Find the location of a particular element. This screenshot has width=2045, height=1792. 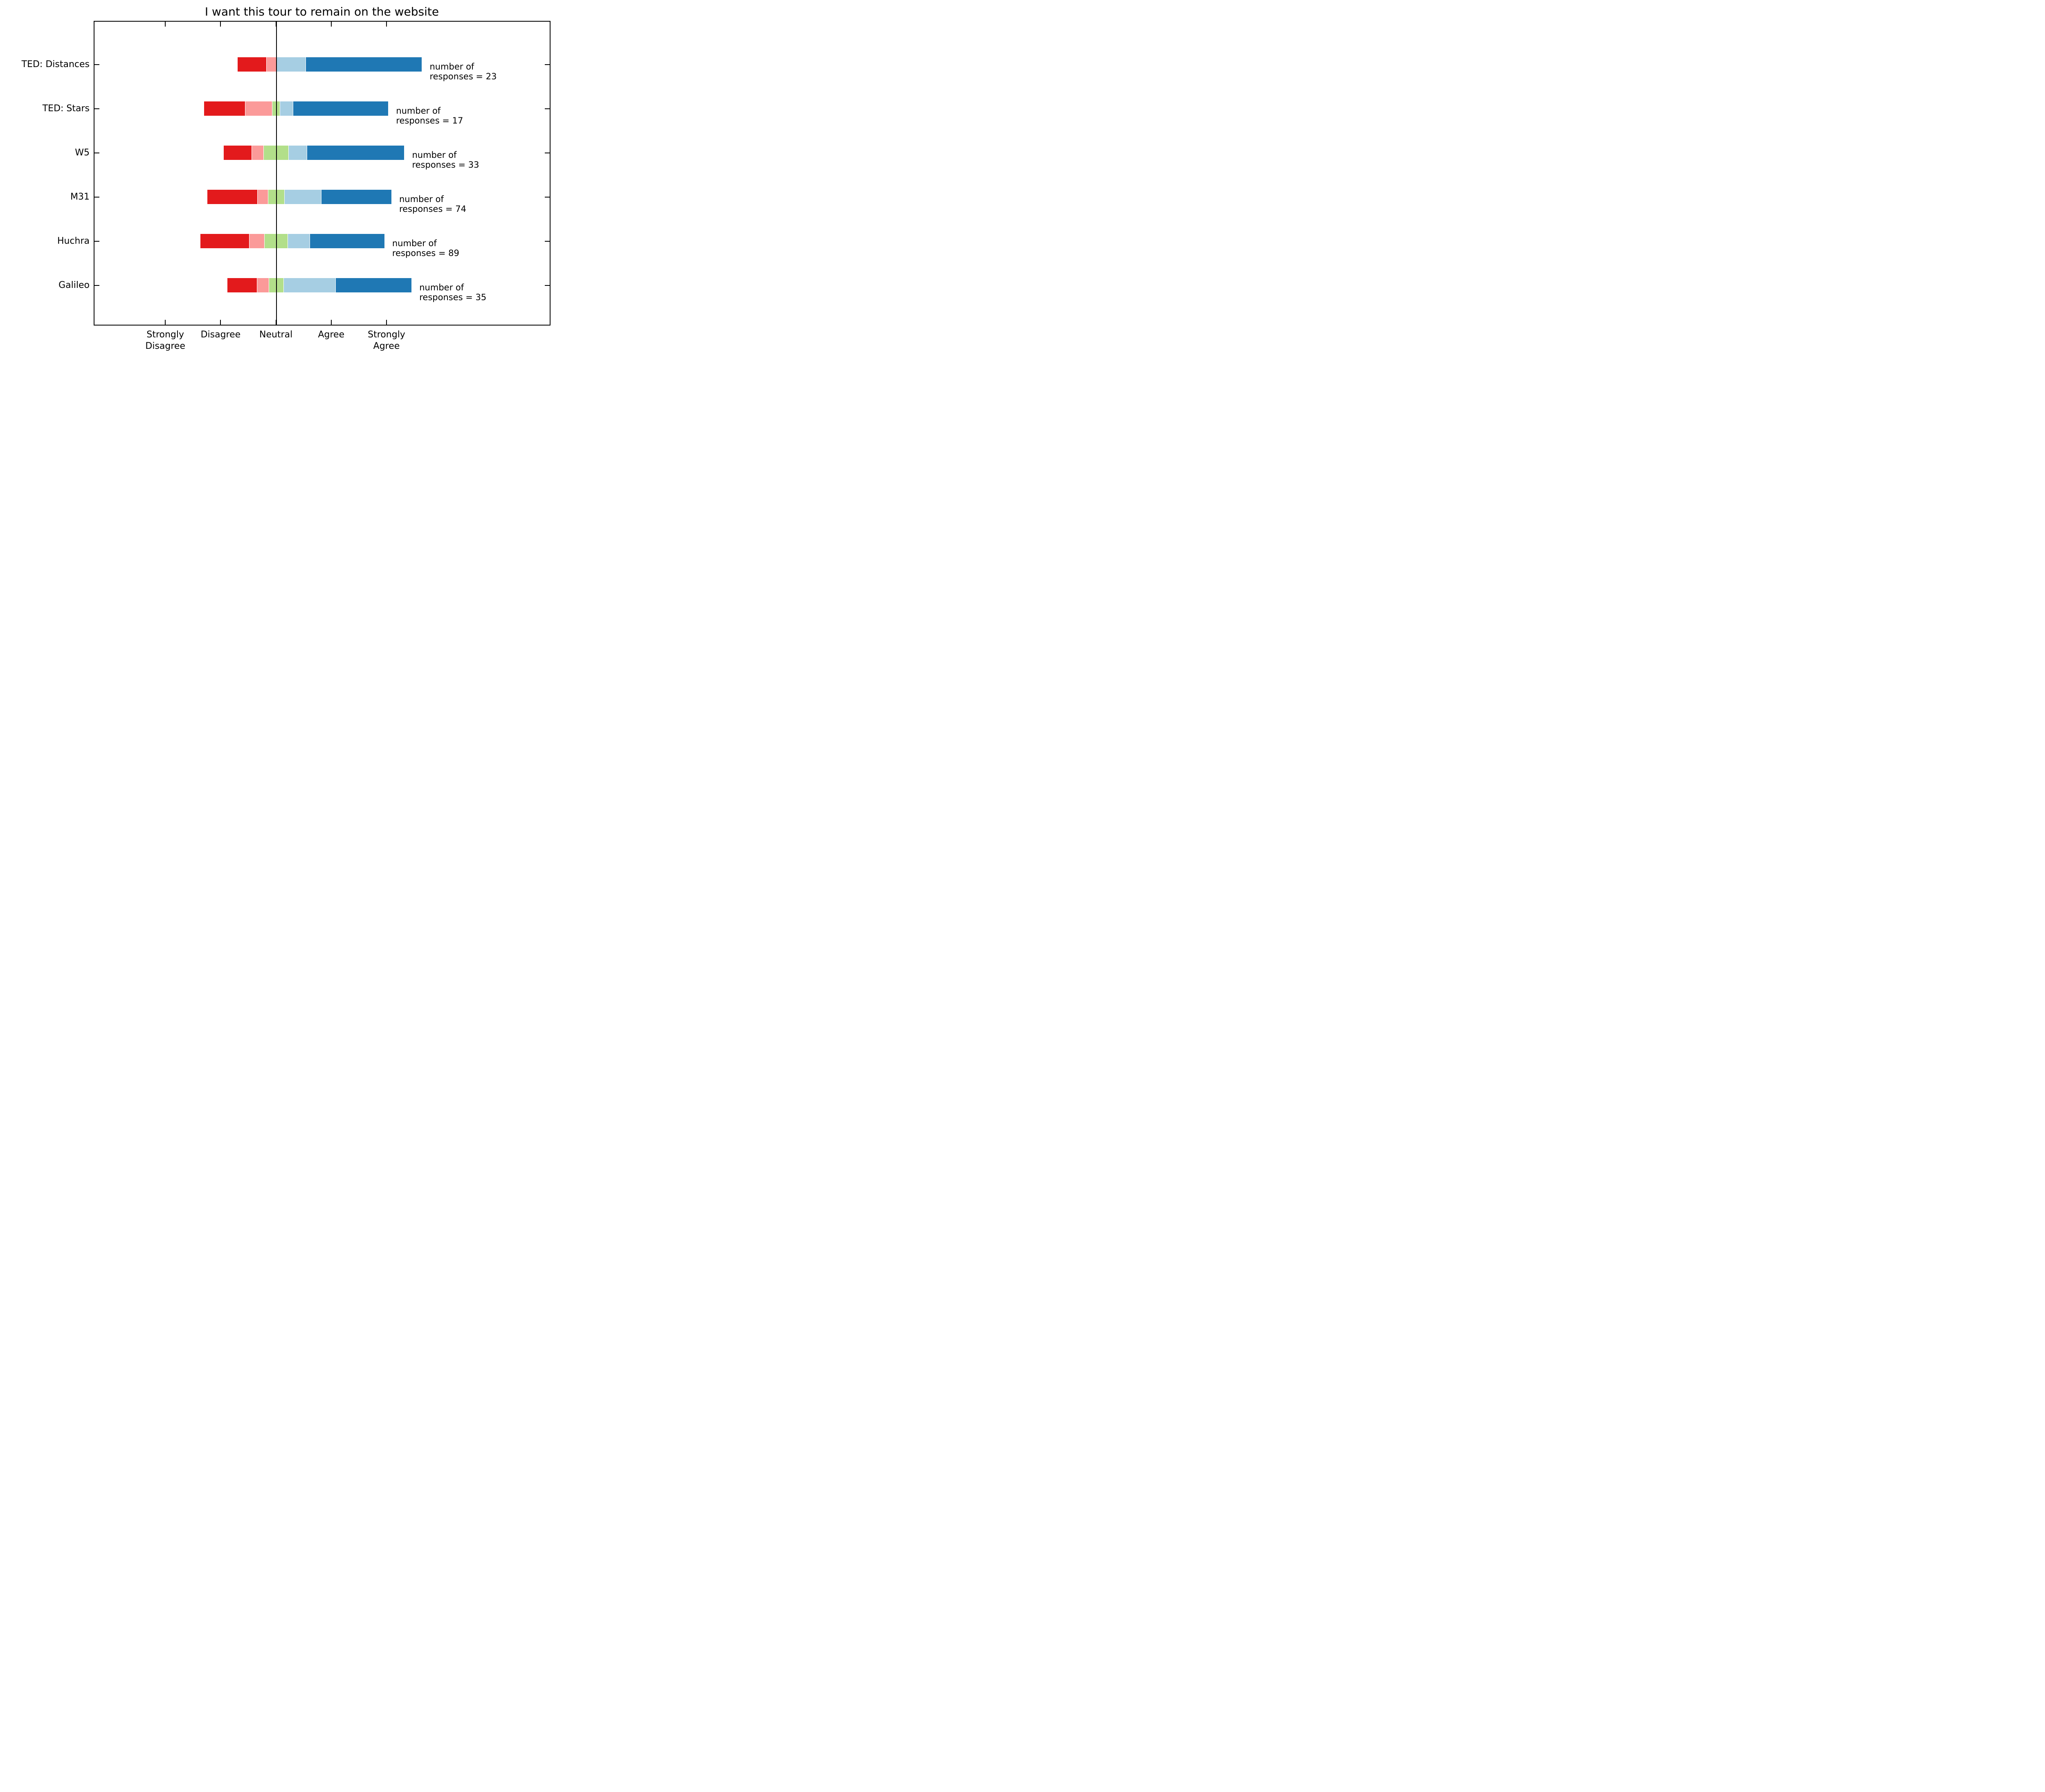

y-tick-label-m31: M31 is located at coordinates (80, 196).